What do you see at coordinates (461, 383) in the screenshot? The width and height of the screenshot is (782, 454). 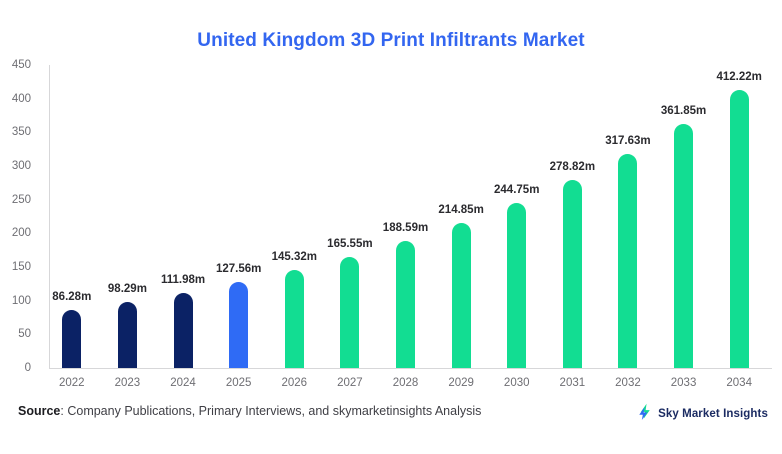 I see `x-axis-tick-label-2029: 2029` at bounding box center [461, 383].